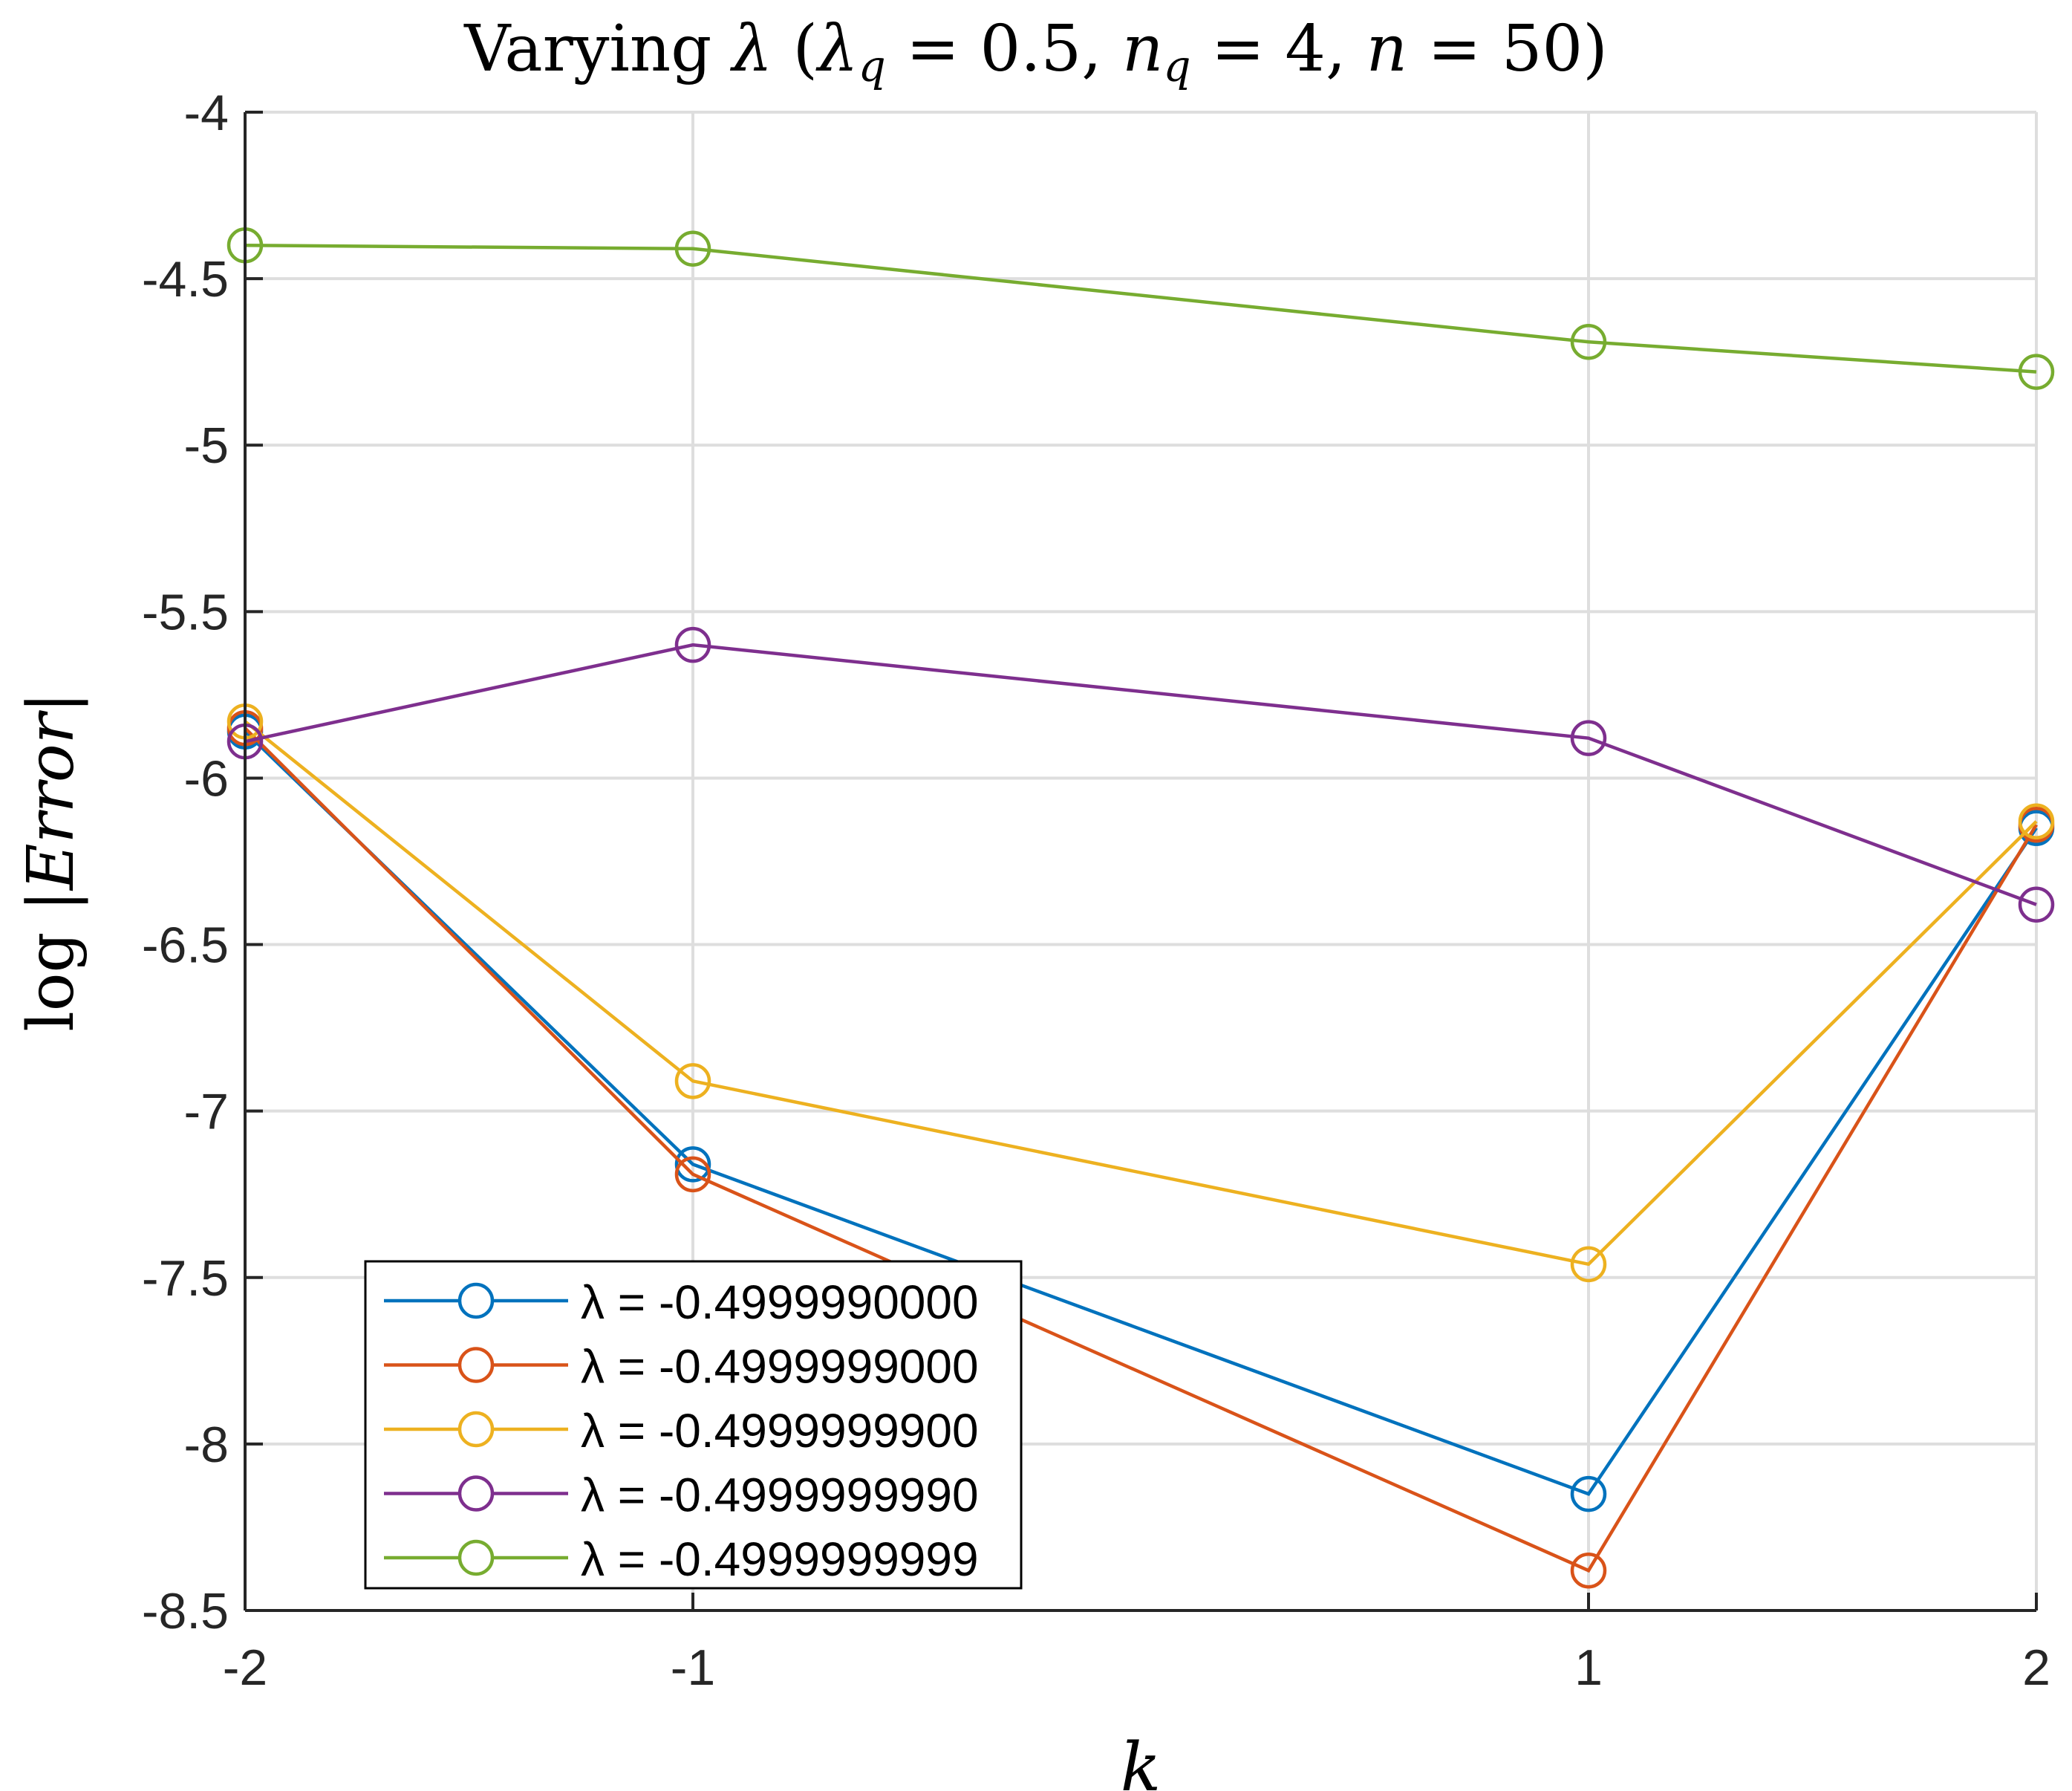  Describe the element at coordinates (805, 49) in the screenshot. I see `title-open-paren: (` at that location.